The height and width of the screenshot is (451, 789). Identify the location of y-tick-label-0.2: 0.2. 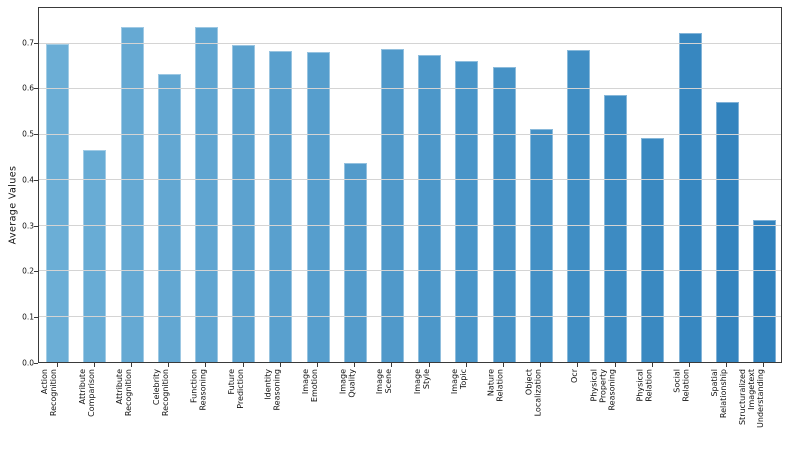
(28, 271).